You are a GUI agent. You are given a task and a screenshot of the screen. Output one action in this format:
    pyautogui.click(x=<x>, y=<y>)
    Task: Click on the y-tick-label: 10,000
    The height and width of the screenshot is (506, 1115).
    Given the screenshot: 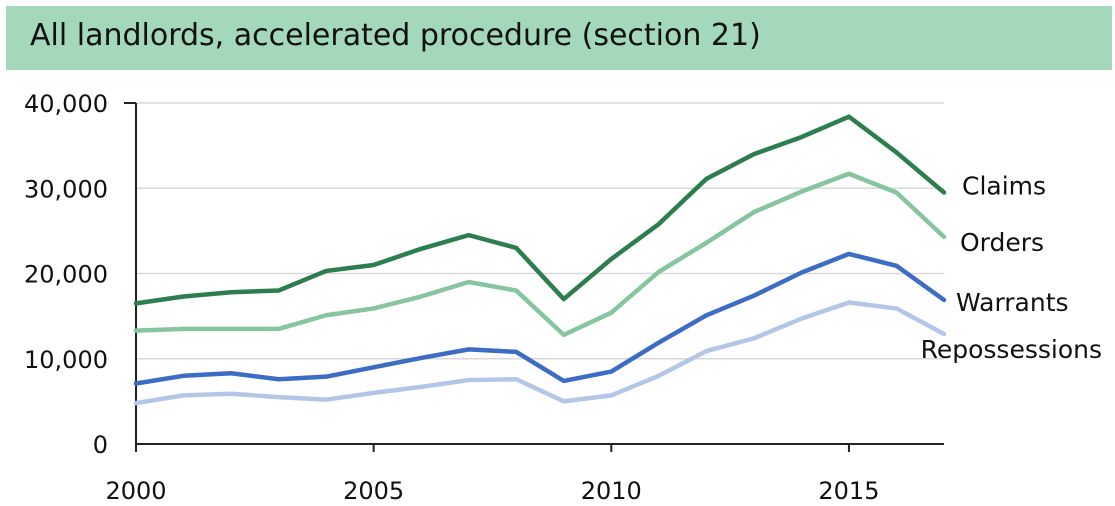 What is the action you would take?
    pyautogui.click(x=66, y=360)
    